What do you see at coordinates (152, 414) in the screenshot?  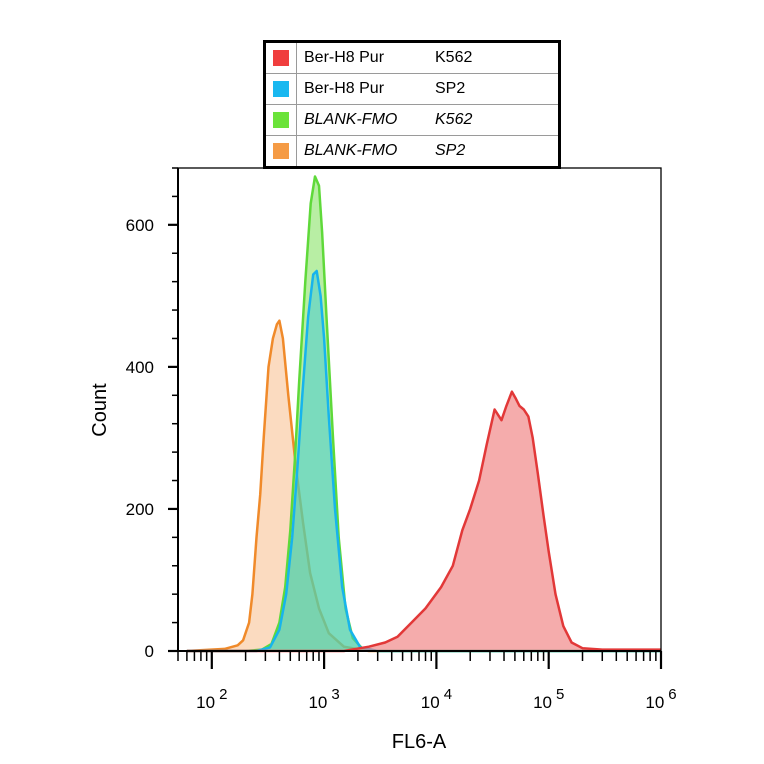 I see `y-axis-ticks: 0 200 400 600` at bounding box center [152, 414].